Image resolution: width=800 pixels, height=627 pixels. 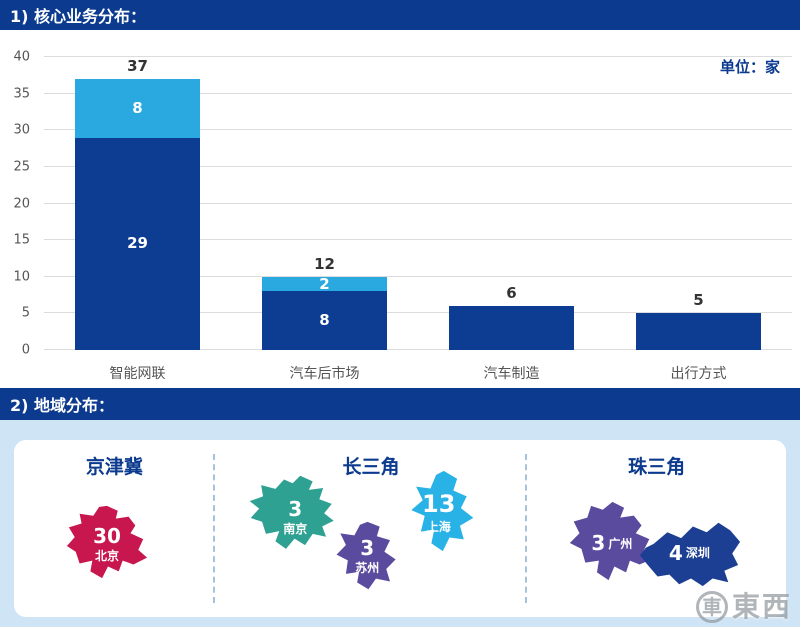 I want to click on x-axis-label: 汽车后市场, so click(x=324, y=374).